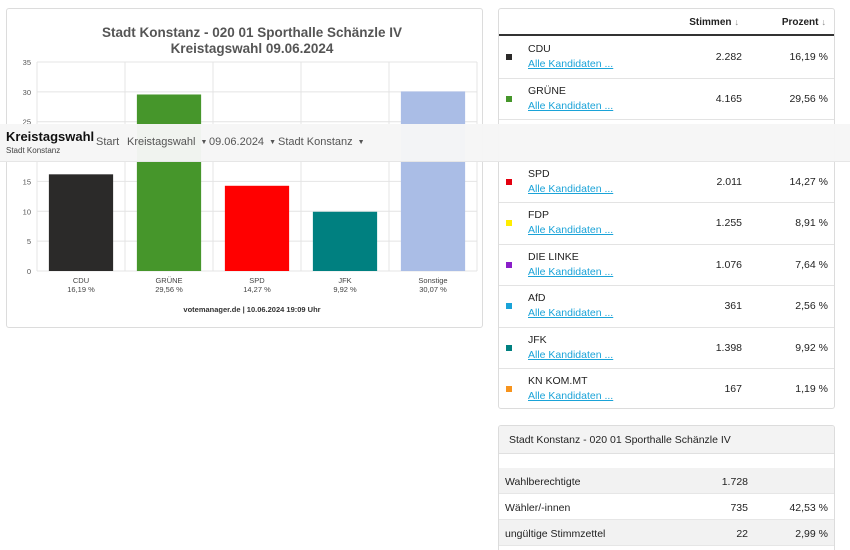 Image resolution: width=850 pixels, height=550 pixels. I want to click on party-name: CDU, so click(539, 49).